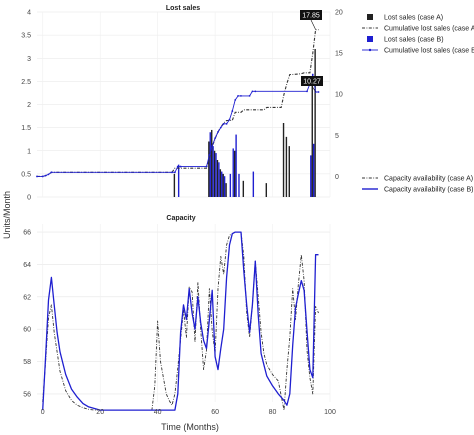 The height and width of the screenshot is (435, 474). What do you see at coordinates (215, 412) in the screenshot?
I see `x-tick-label: 60` at bounding box center [215, 412].